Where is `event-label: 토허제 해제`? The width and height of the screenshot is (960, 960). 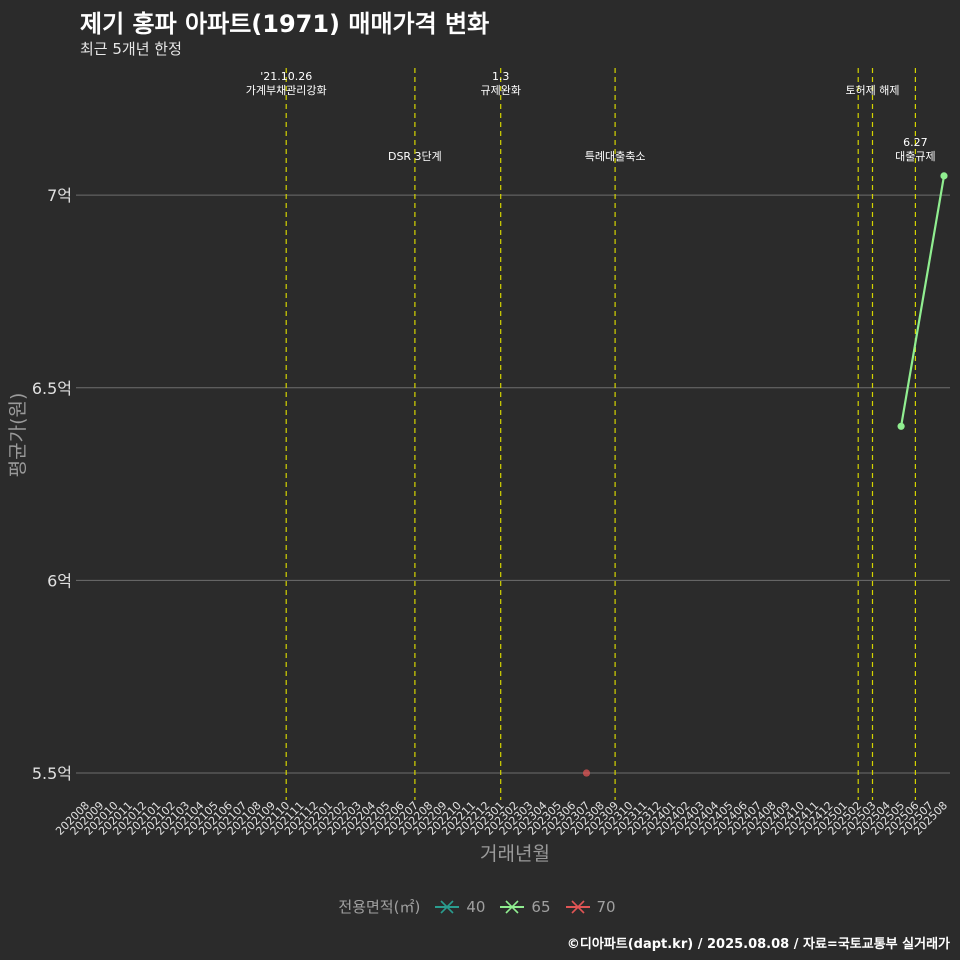 event-label: 토허제 해제 is located at coordinates (872, 90).